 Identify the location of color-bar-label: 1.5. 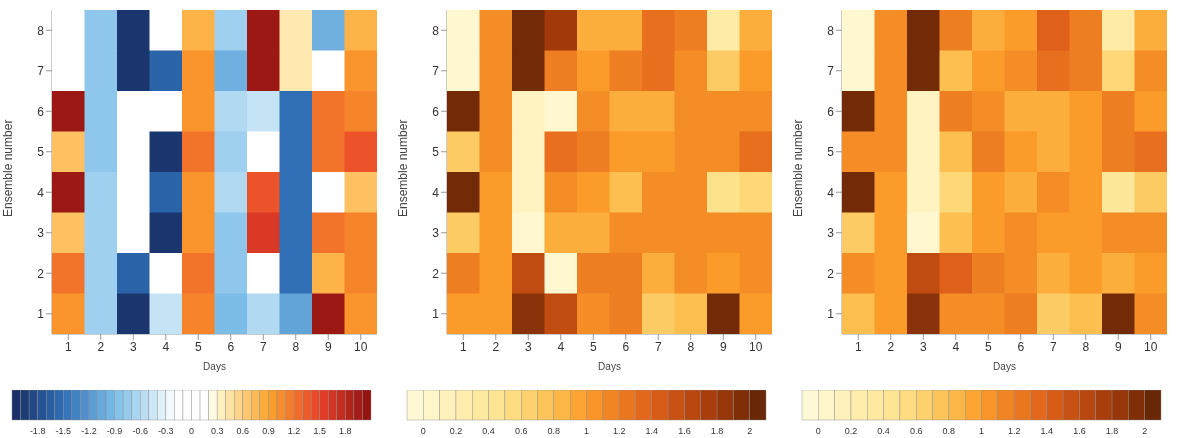
(319, 431).